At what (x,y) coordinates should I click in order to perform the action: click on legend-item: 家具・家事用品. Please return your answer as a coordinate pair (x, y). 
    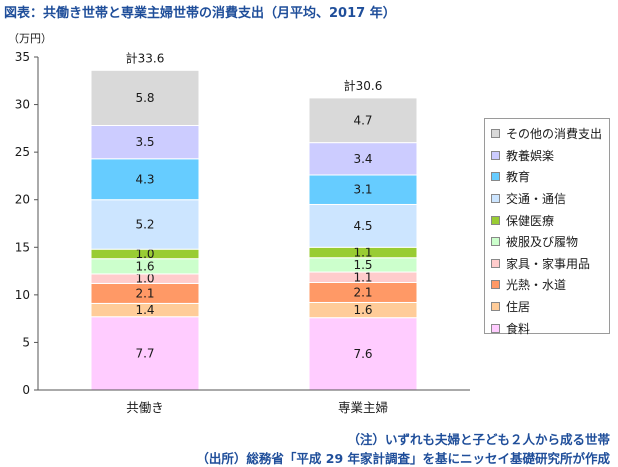
    Looking at the image, I should click on (547, 264).